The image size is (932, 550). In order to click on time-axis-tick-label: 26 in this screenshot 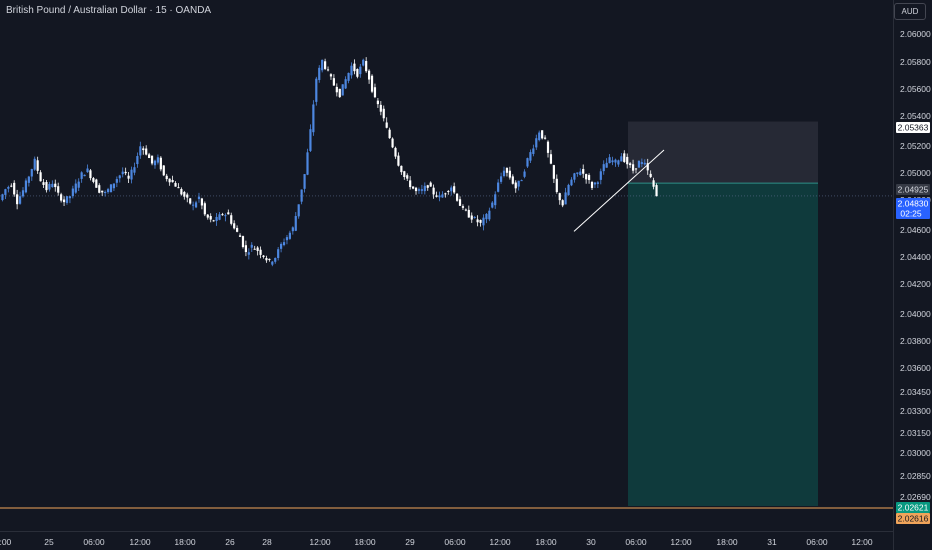, I will do `click(230, 542)`.